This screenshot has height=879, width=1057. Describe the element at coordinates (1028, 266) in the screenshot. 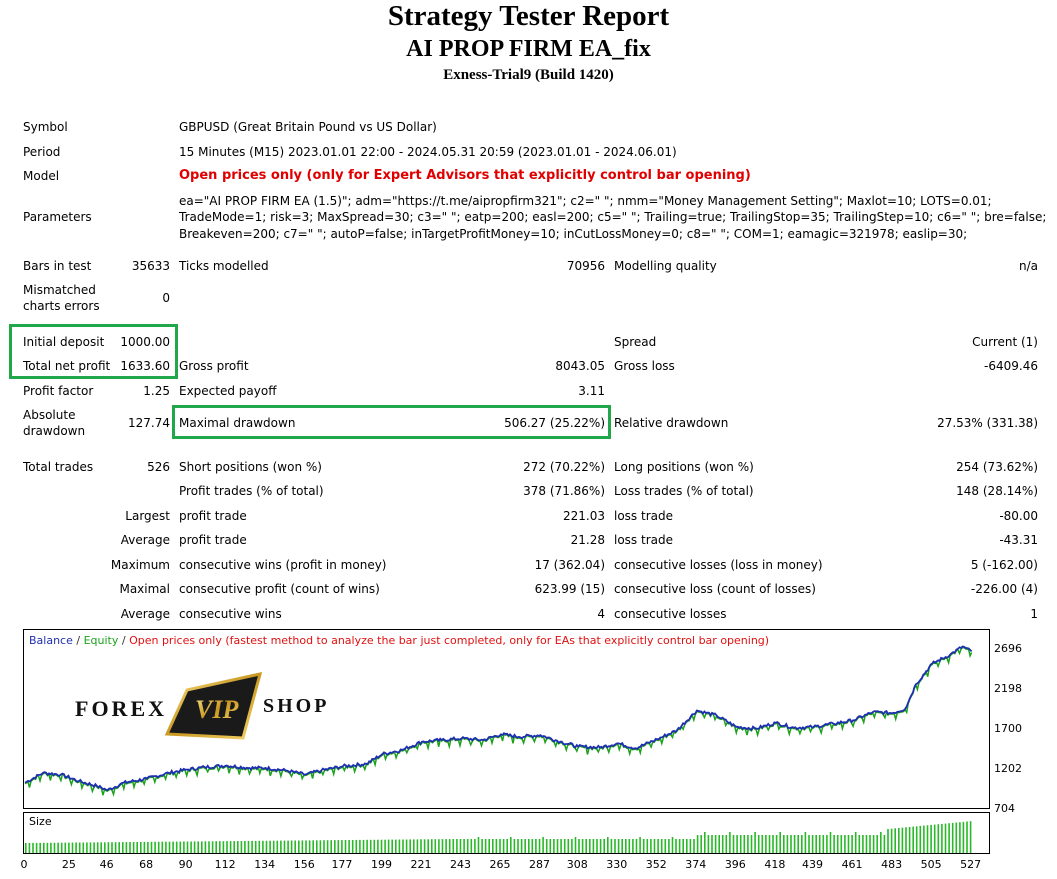

I see `quality-value: n/a` at that location.